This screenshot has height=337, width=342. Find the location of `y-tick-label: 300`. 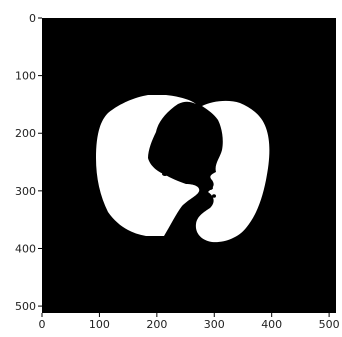

y-tick-label: 300 is located at coordinates (25, 191).